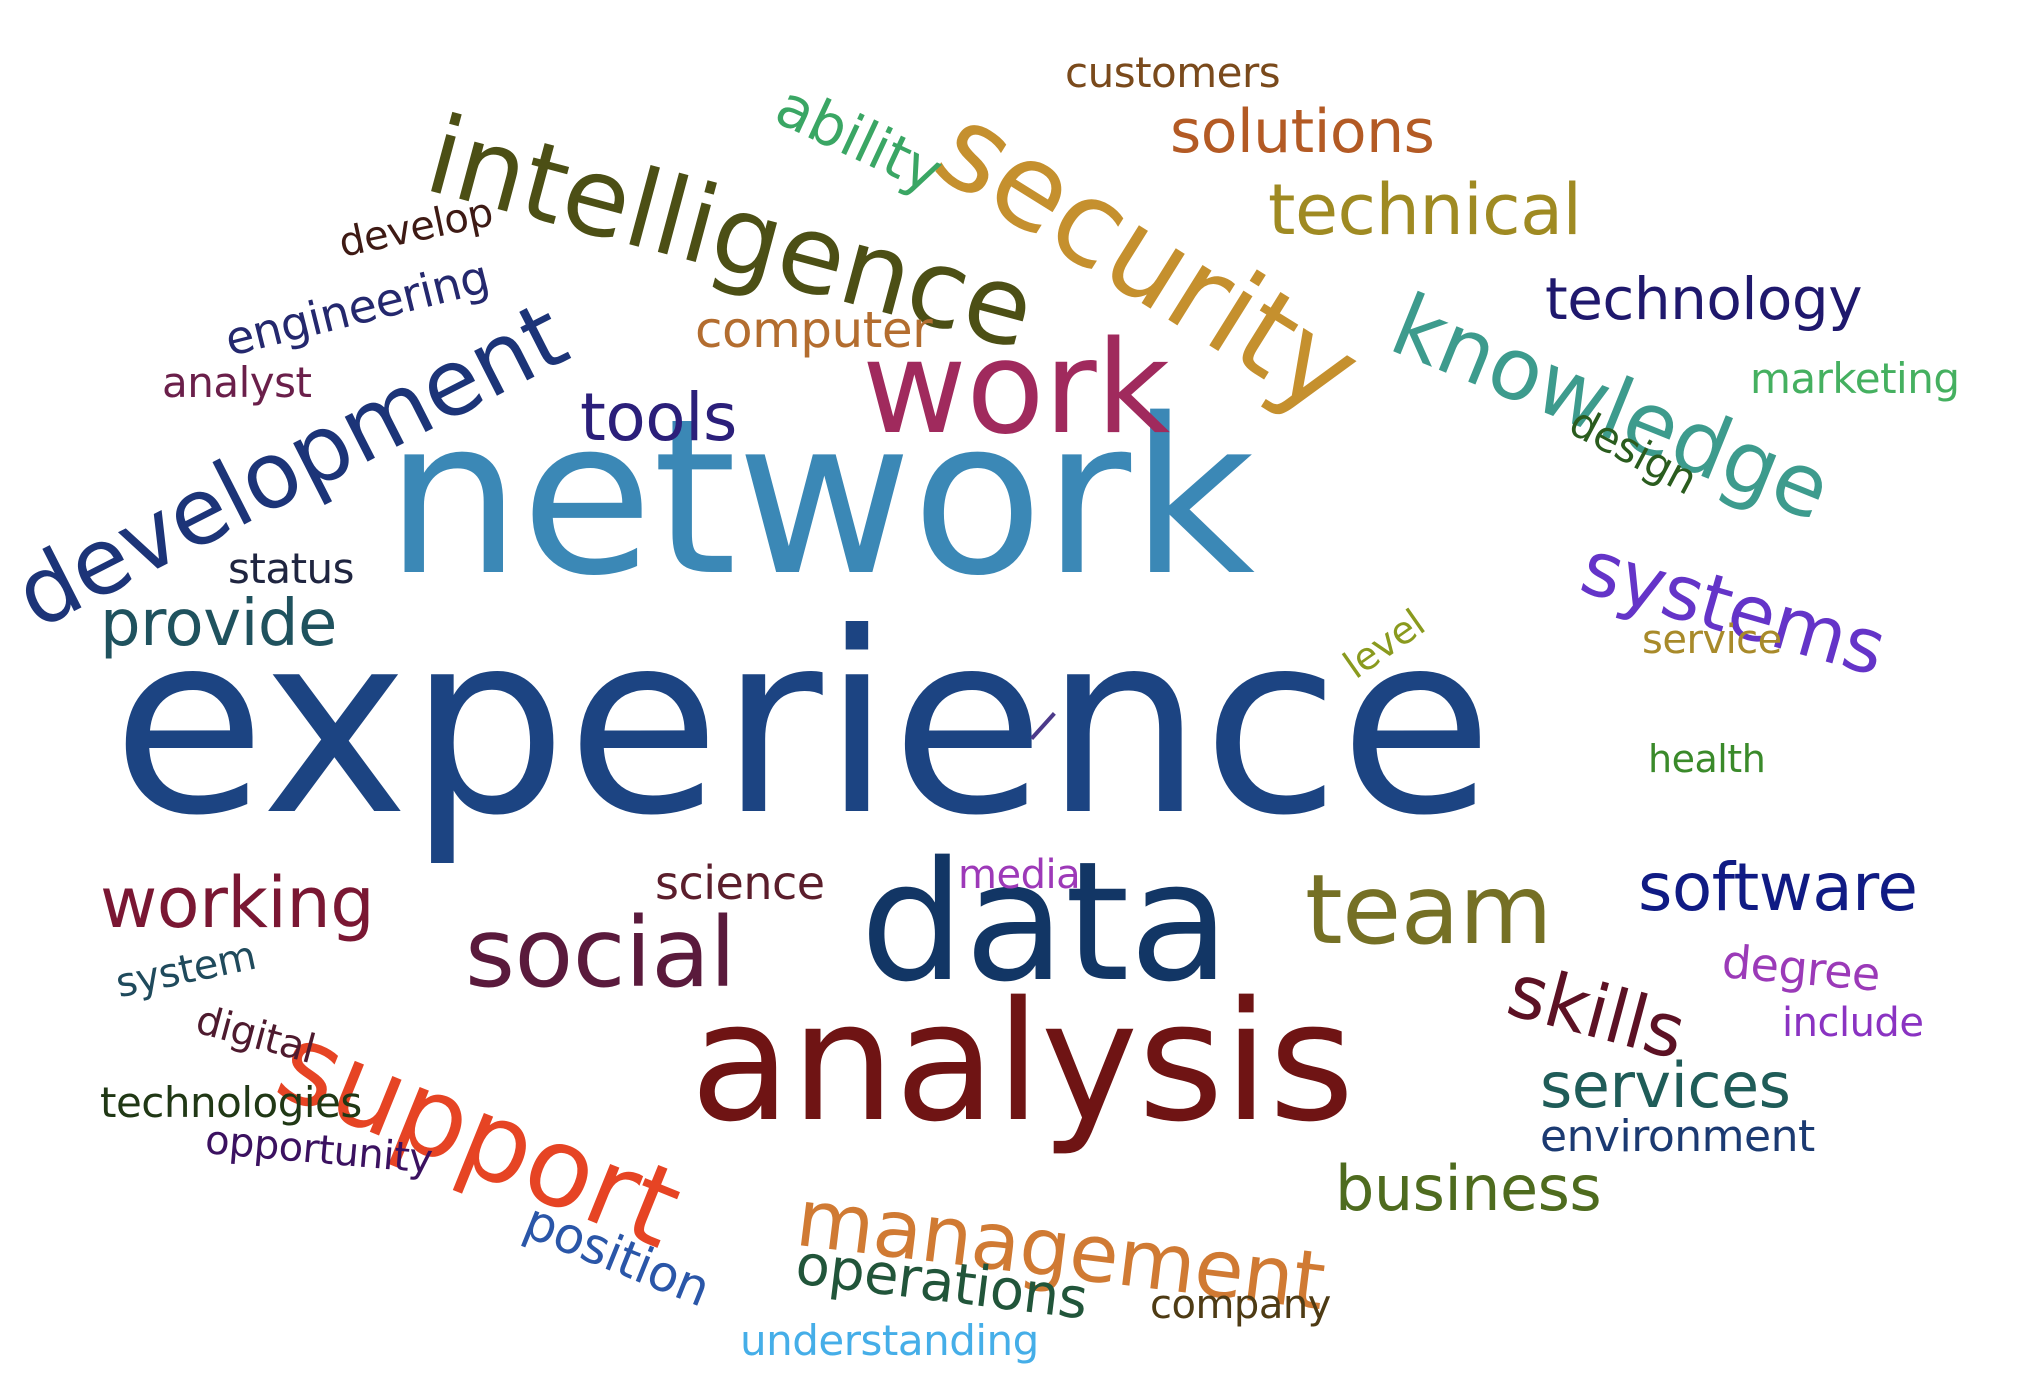 This screenshot has width=2040, height=1390. What do you see at coordinates (1707, 759) in the screenshot?
I see `word-health: health` at bounding box center [1707, 759].